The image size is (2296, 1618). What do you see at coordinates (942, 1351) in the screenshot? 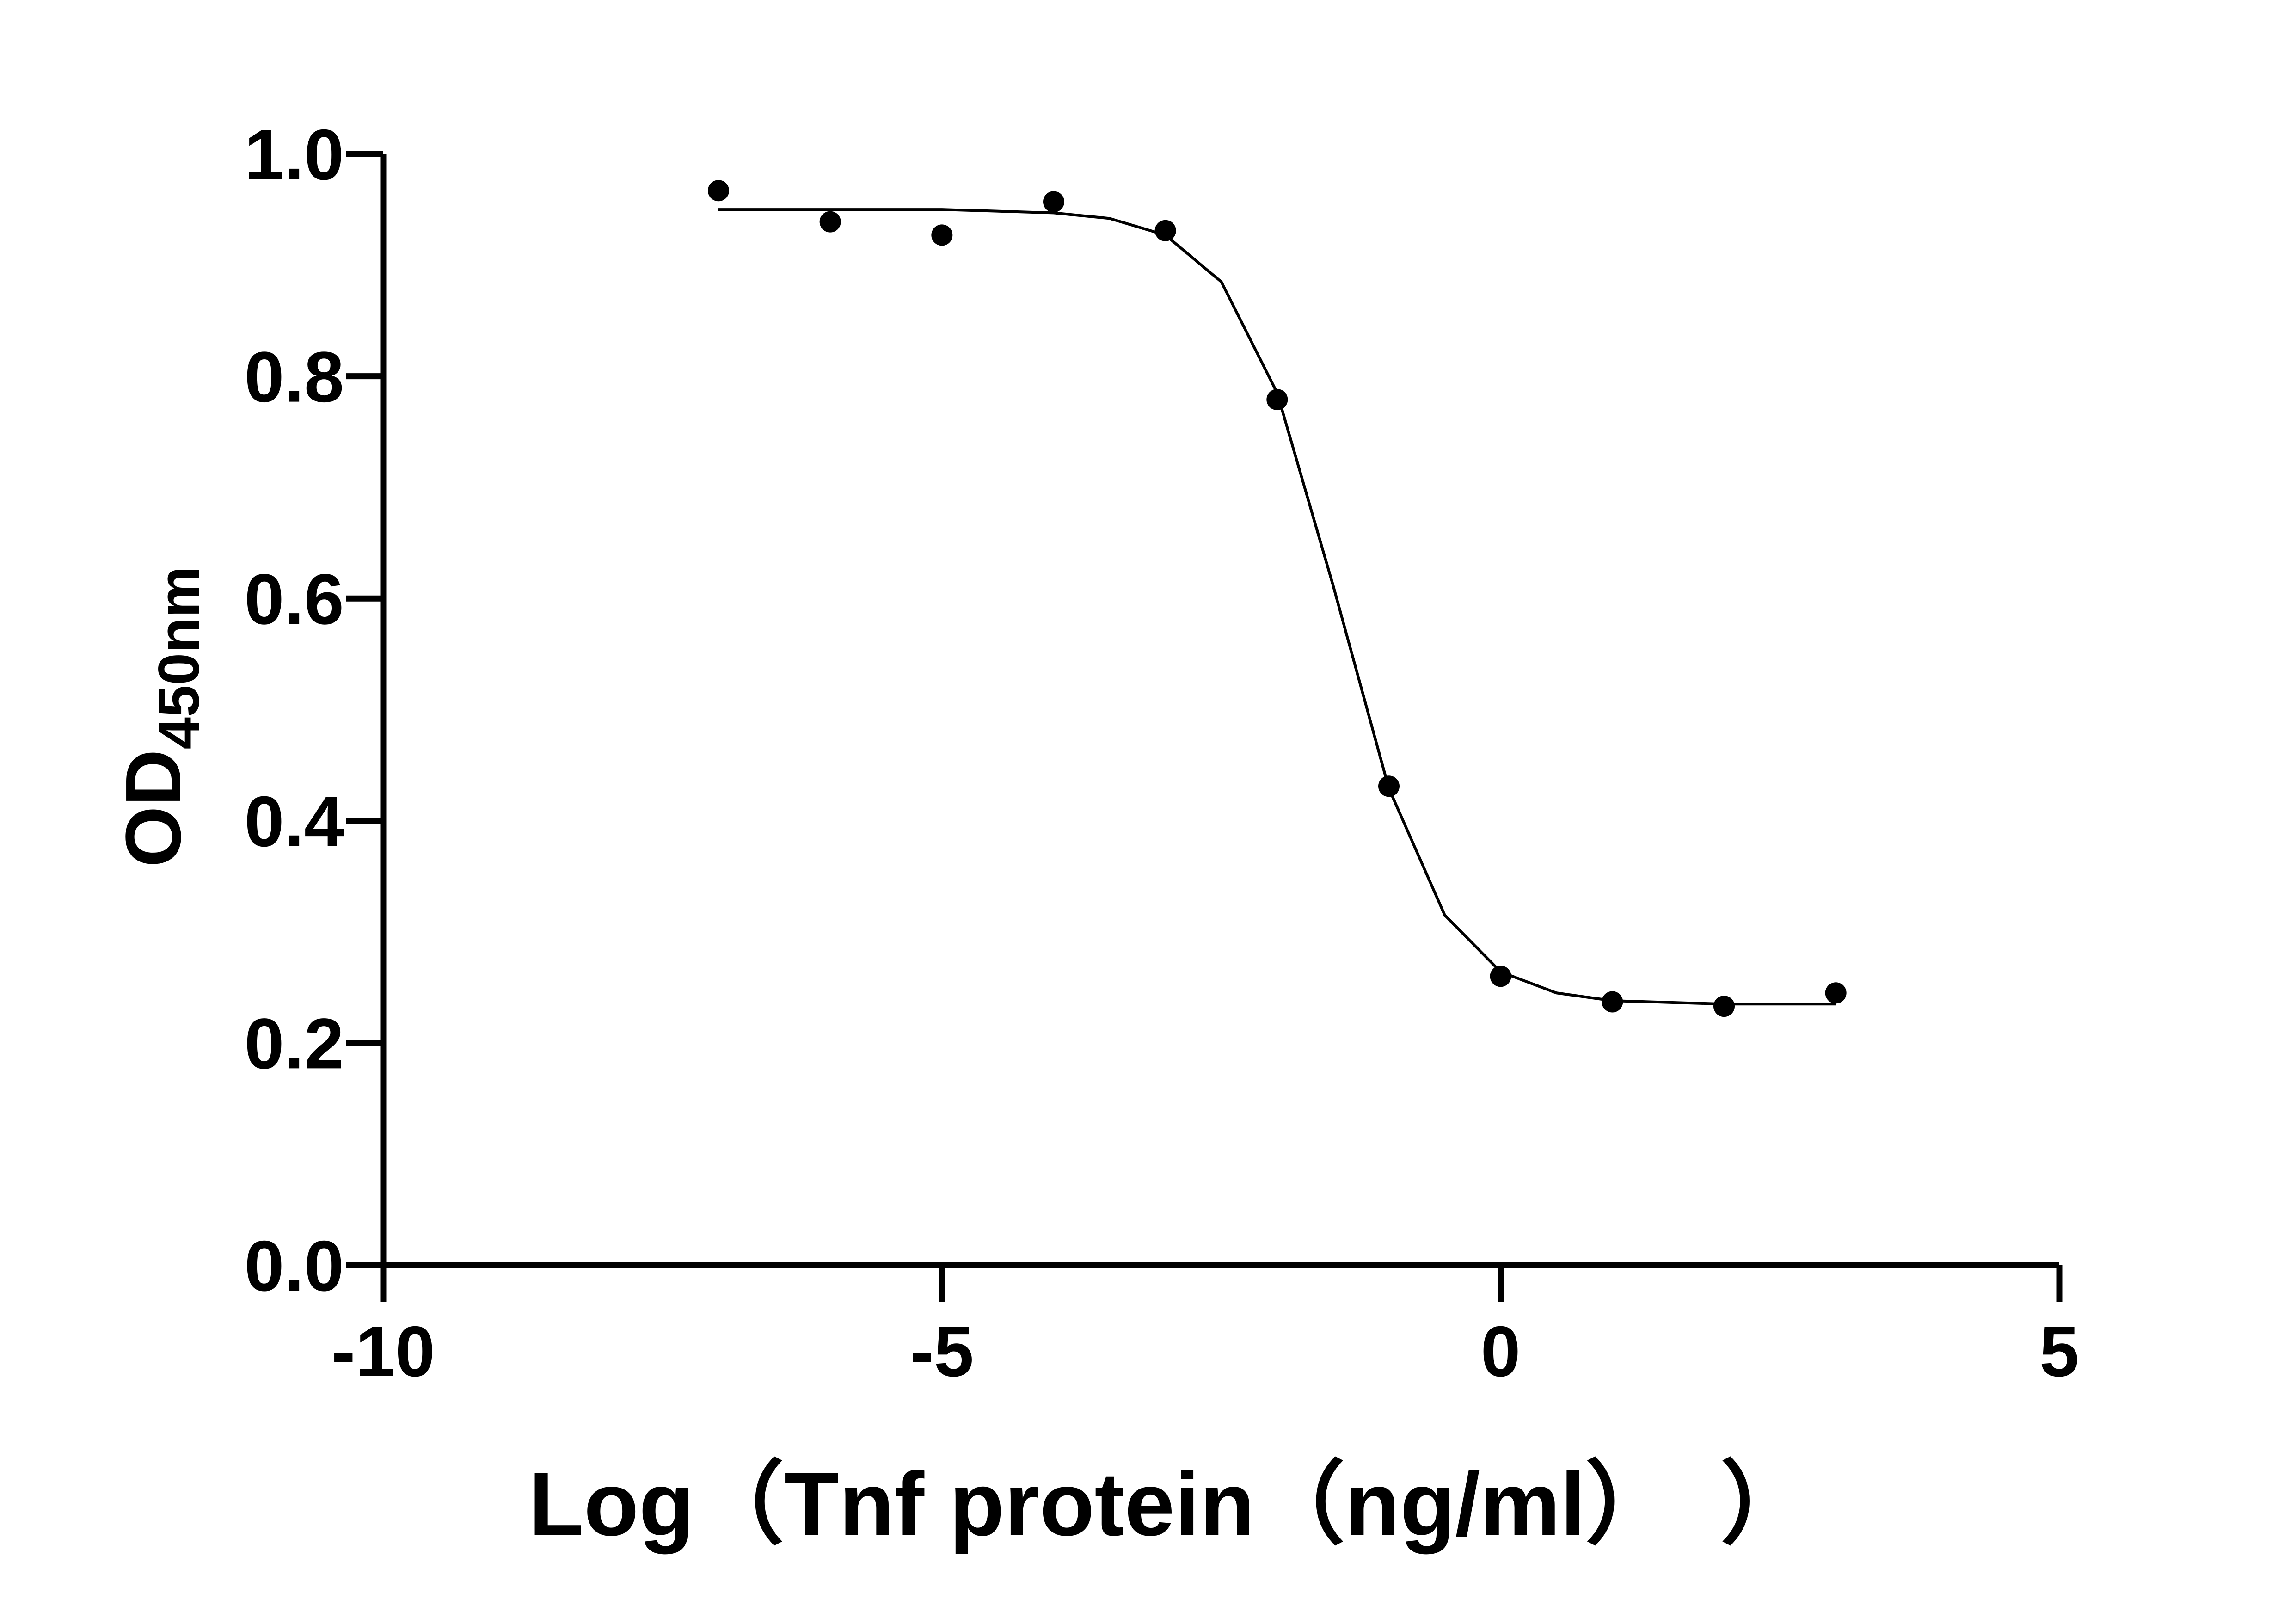
I see `x-tick-label: -5` at bounding box center [942, 1351].